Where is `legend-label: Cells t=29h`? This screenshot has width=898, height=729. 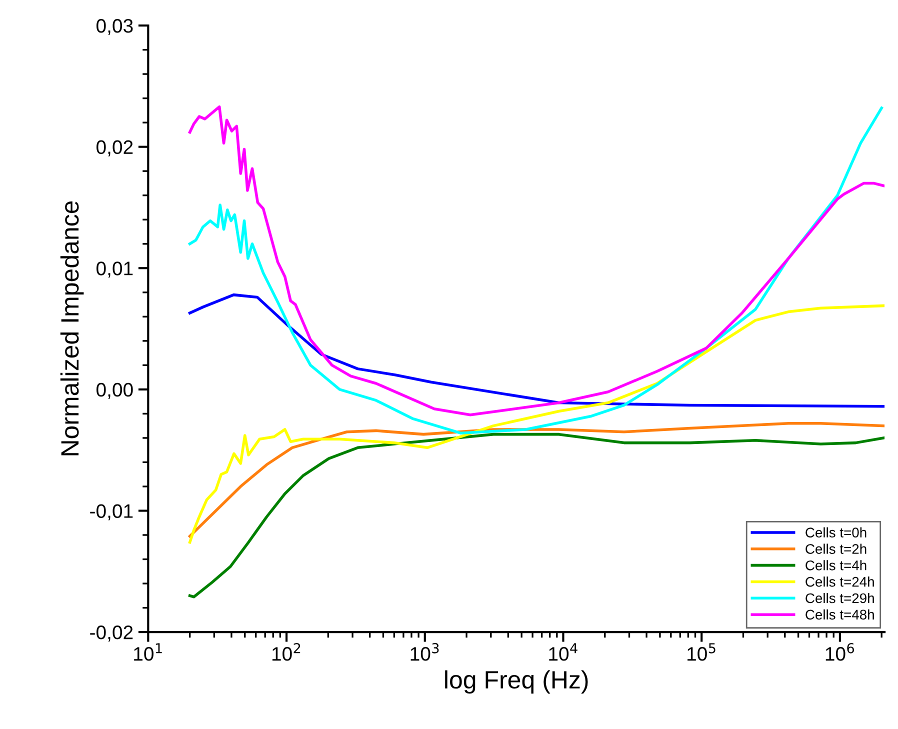
legend-label: Cells t=29h is located at coordinates (840, 598).